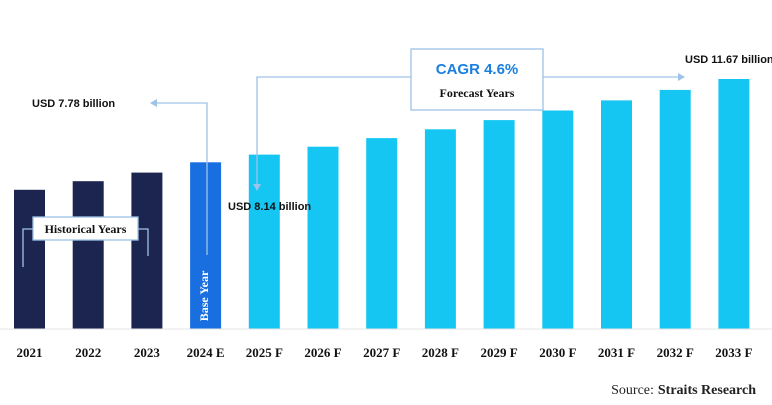  What do you see at coordinates (88, 352) in the screenshot?
I see `x-tick-2022: 2022` at bounding box center [88, 352].